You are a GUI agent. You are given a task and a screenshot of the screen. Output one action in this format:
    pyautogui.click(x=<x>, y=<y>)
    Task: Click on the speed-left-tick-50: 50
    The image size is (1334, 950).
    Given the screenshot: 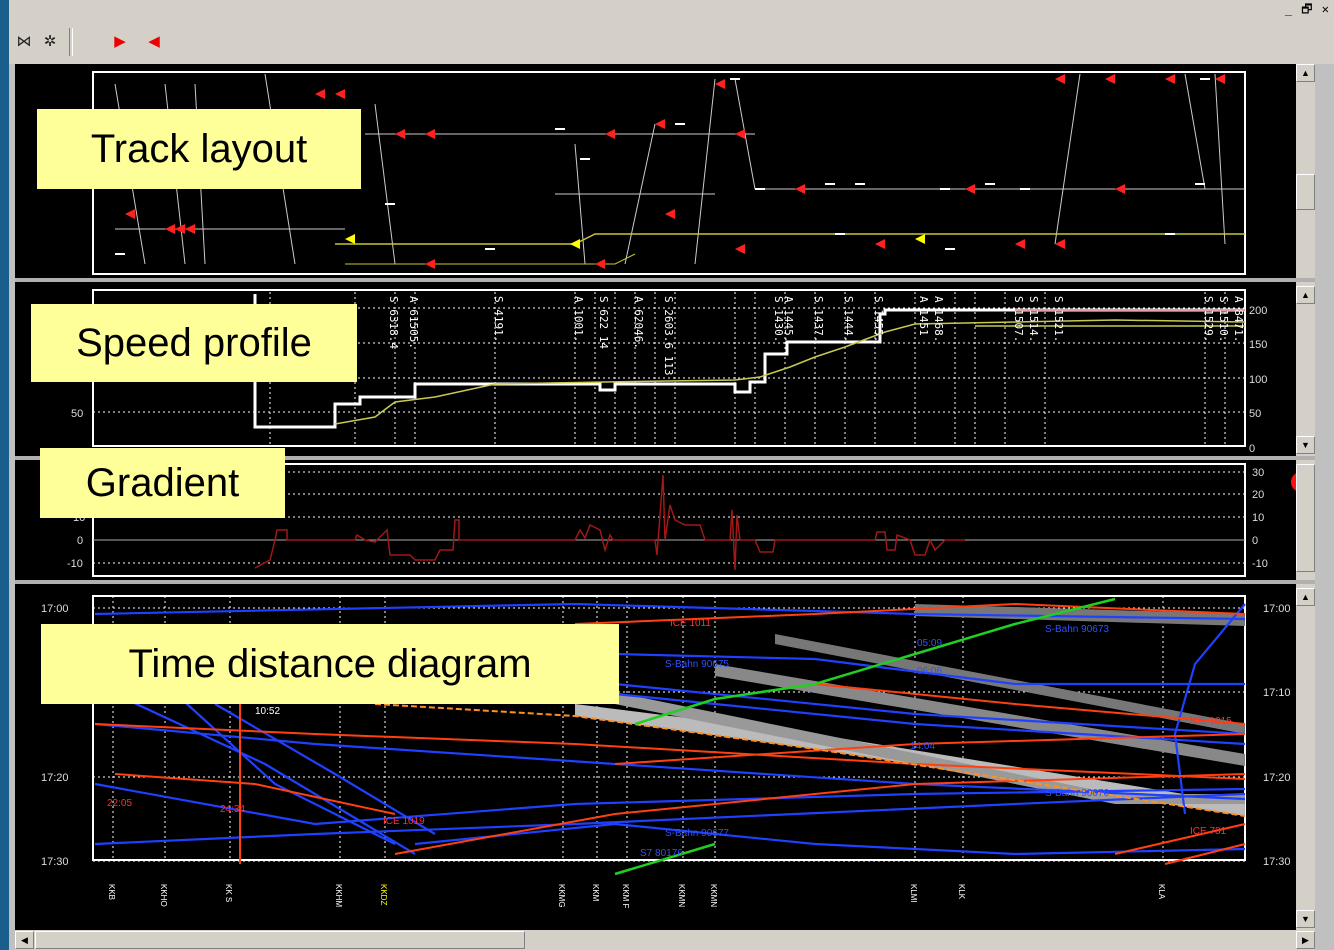 What is the action you would take?
    pyautogui.click(x=77, y=414)
    